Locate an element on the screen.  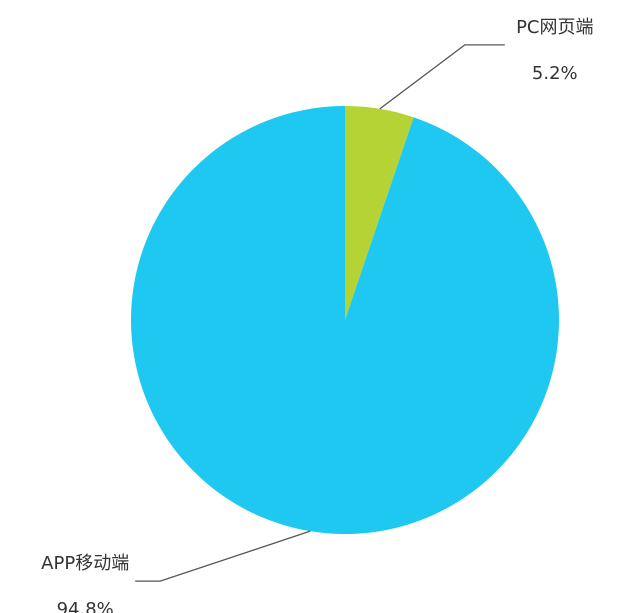
slice-label: PC网页端 is located at coordinates (554, 27).